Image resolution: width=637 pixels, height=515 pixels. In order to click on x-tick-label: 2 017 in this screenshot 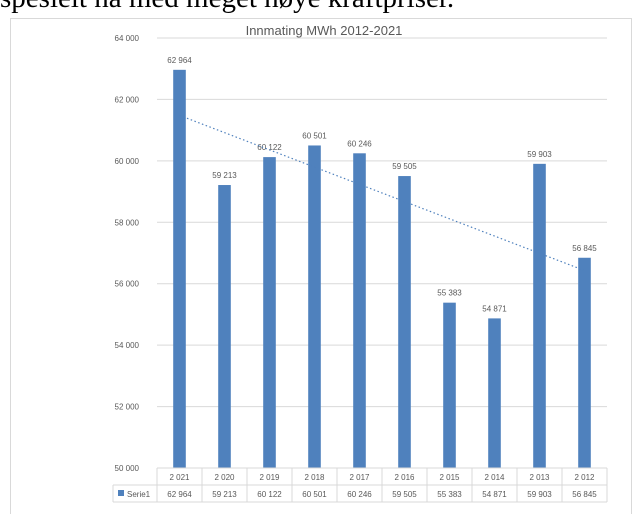, I will do `click(359, 477)`.